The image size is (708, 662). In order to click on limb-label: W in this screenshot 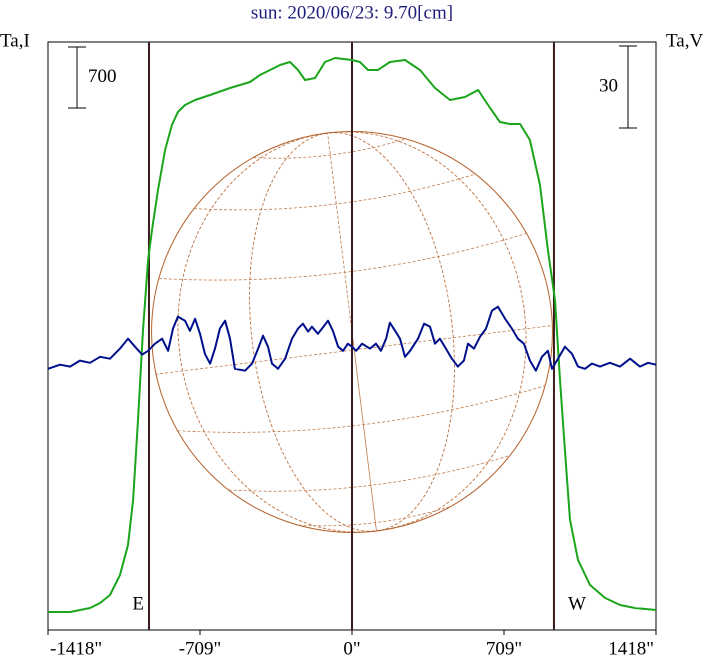, I will do `click(577, 603)`.